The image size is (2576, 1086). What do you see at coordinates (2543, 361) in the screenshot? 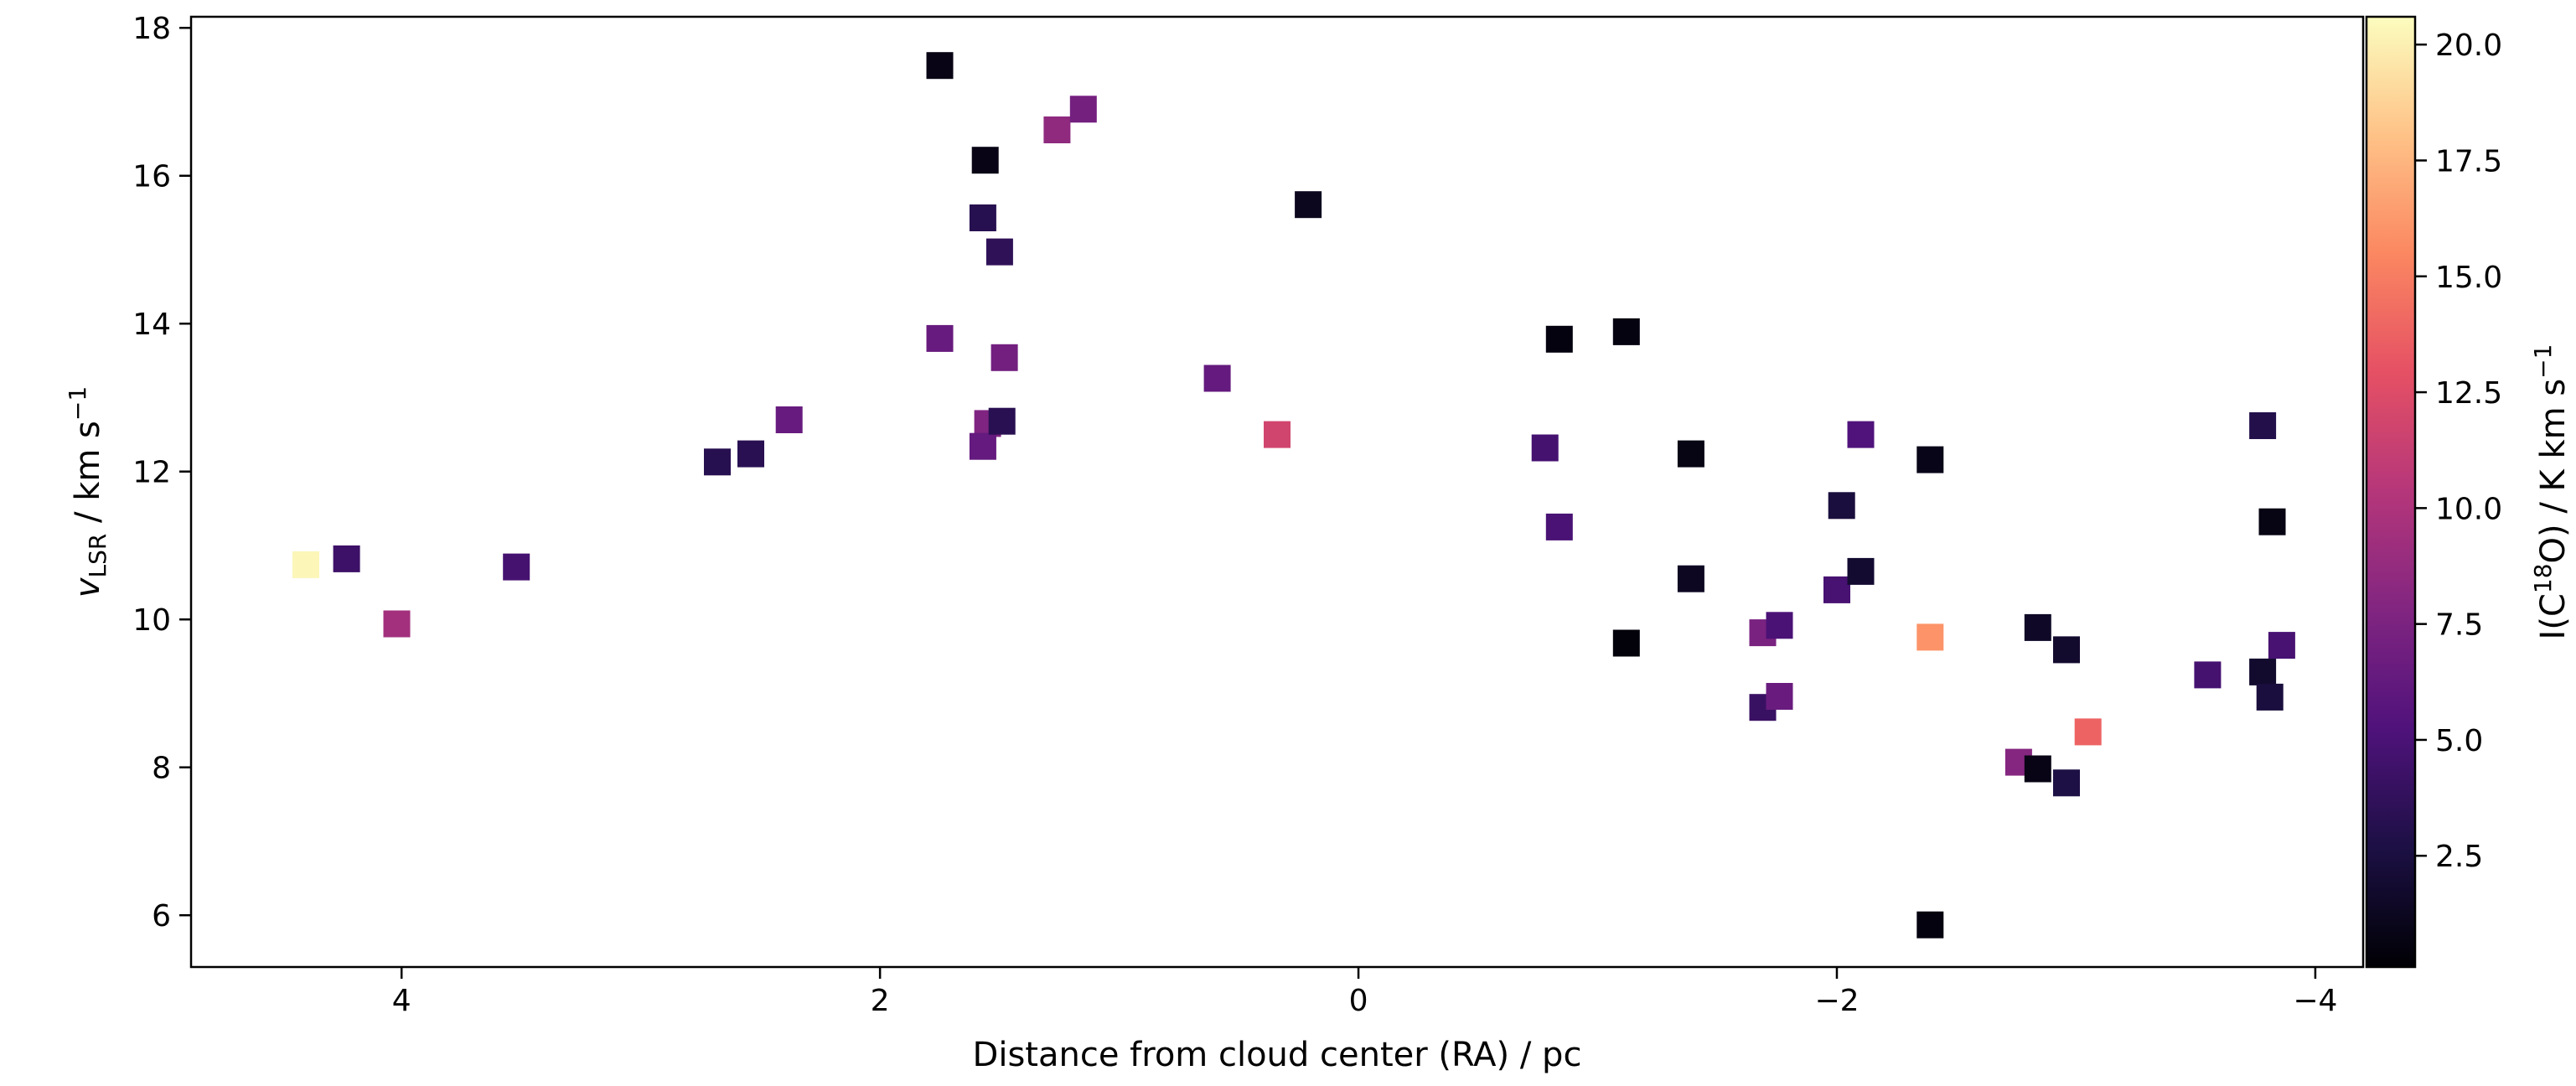
I see `colorbar-label-exponent: −1` at bounding box center [2543, 361].